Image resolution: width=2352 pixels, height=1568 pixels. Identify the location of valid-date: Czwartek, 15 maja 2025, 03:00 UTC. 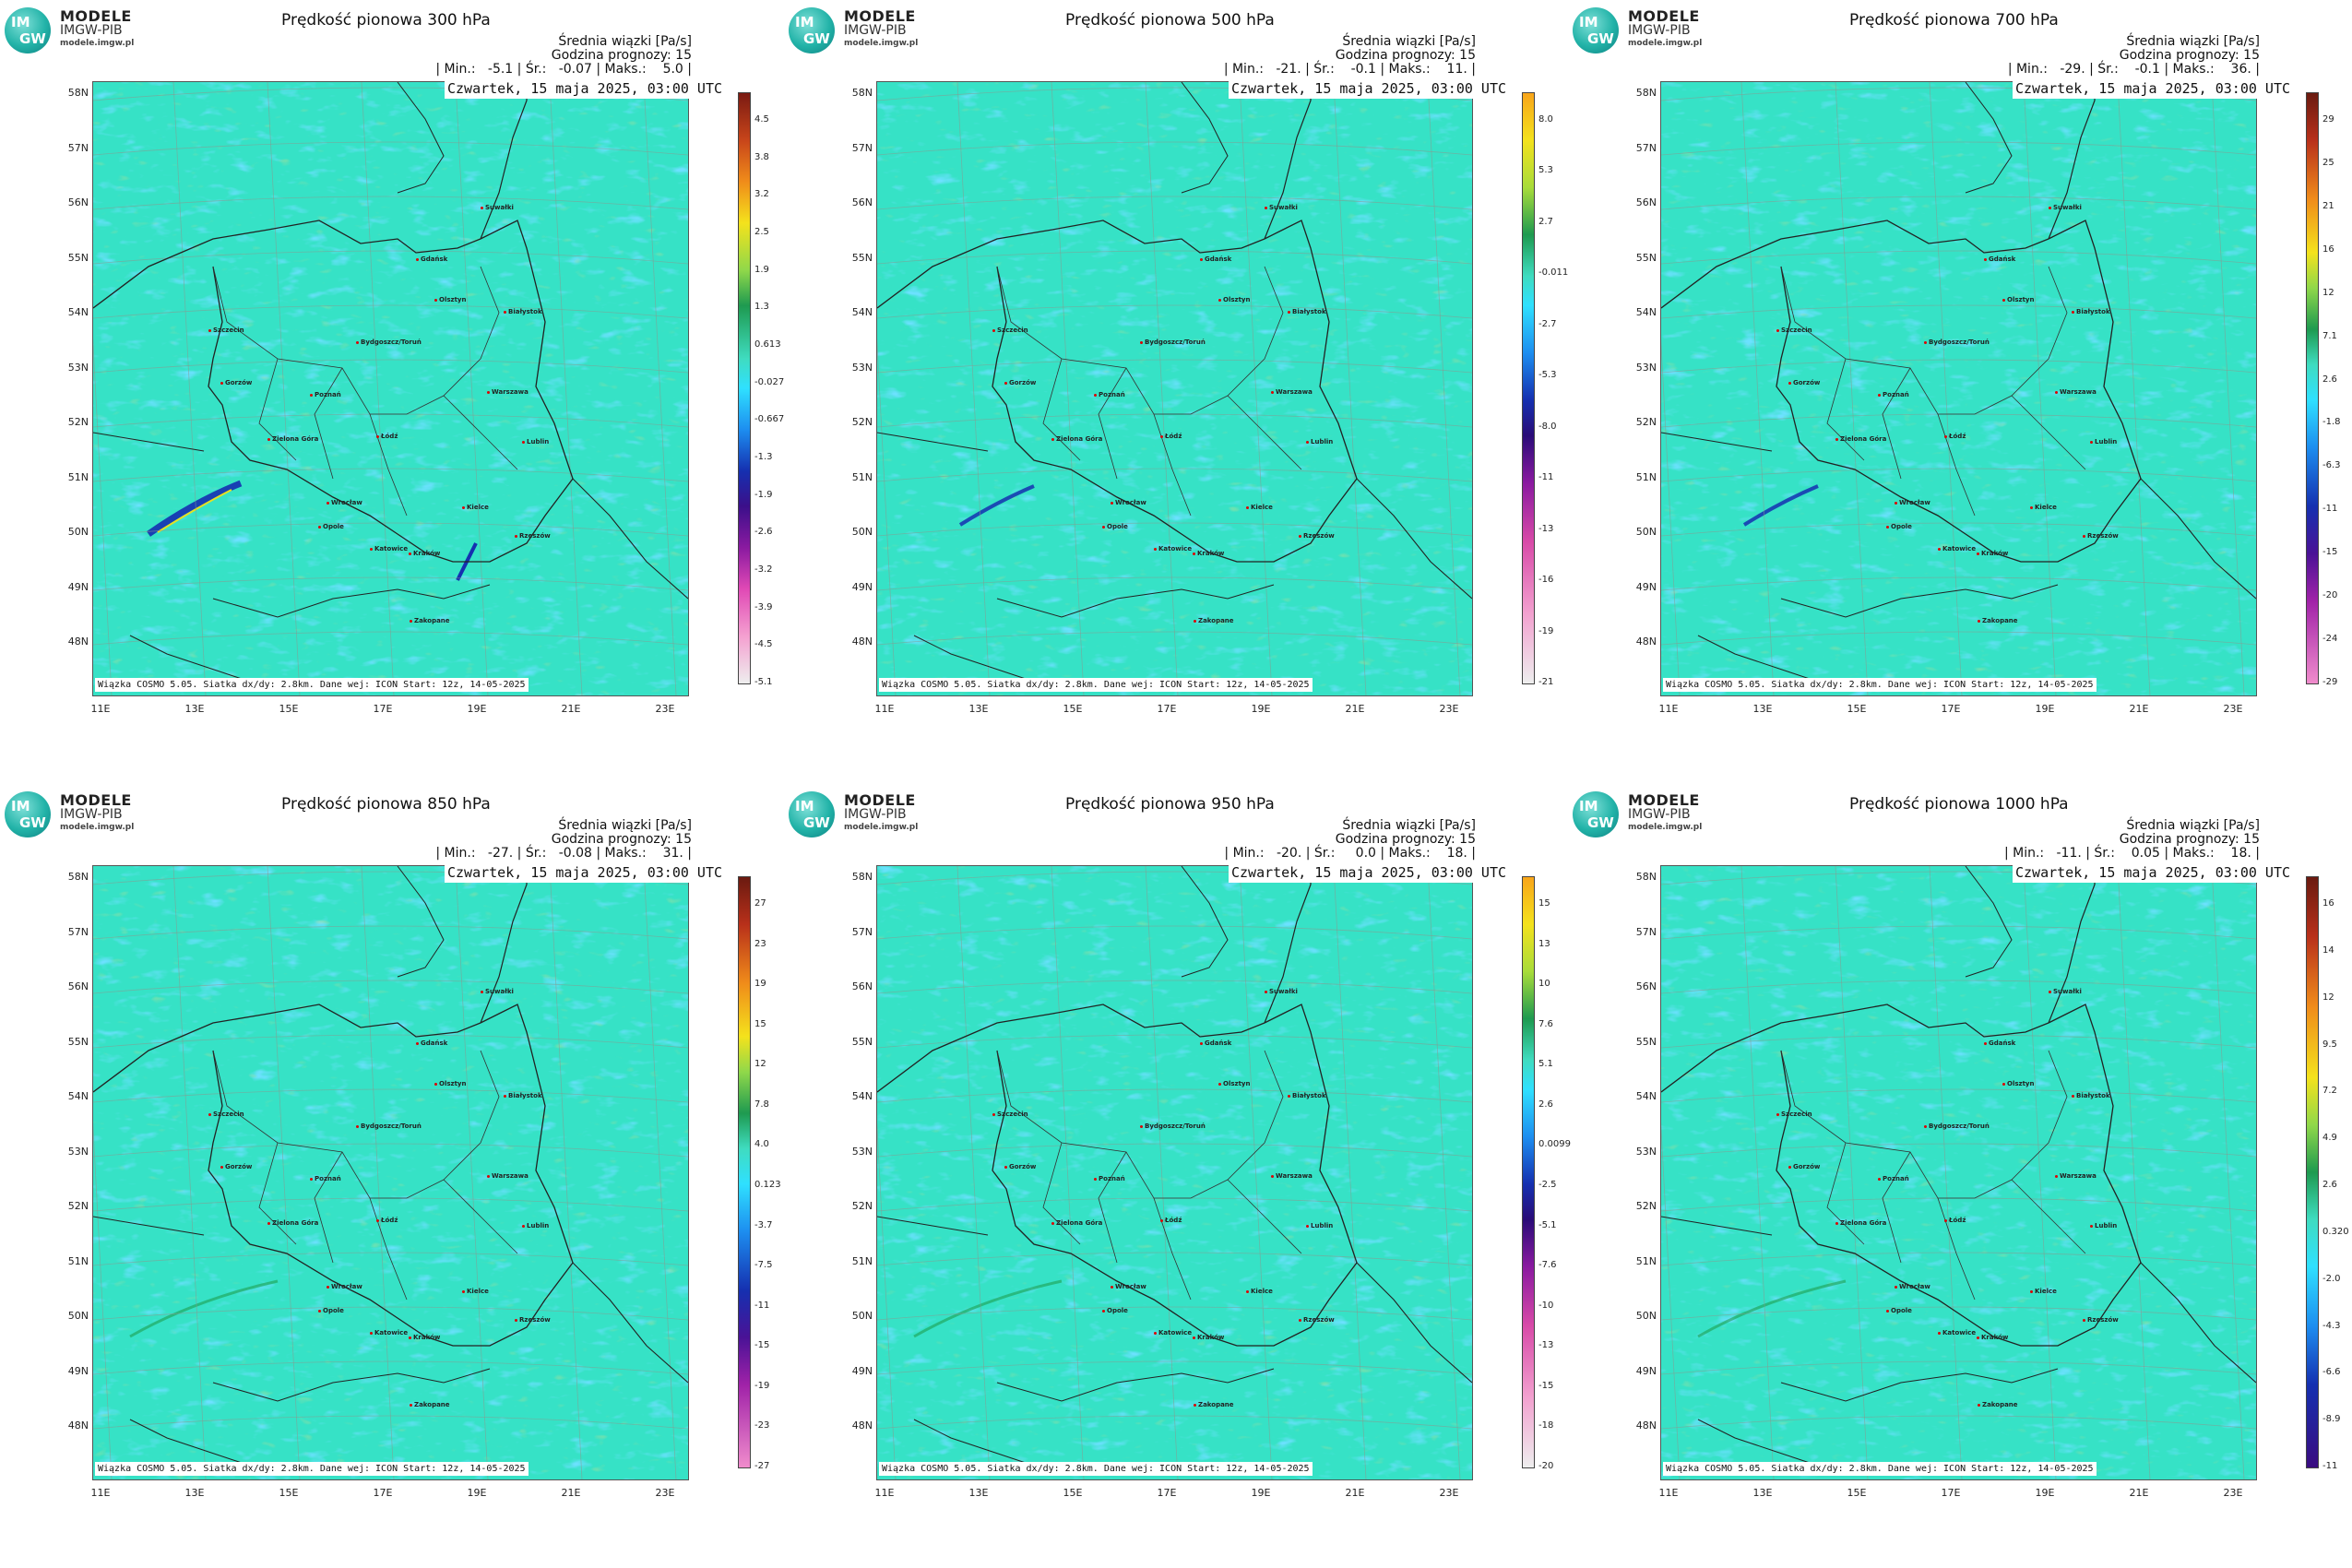
(1369, 872).